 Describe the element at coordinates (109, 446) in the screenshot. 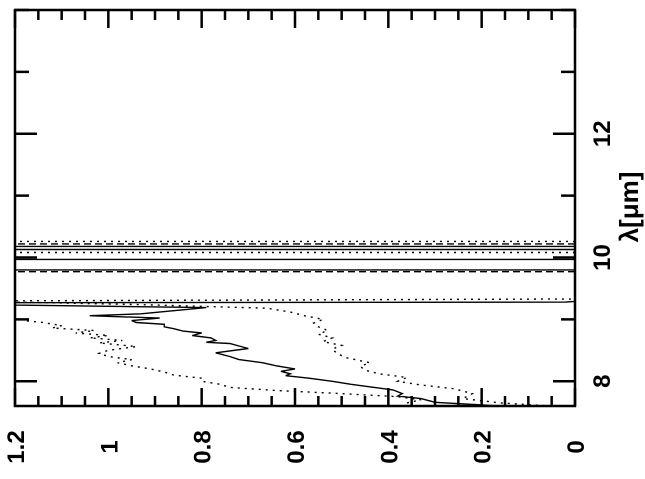

I see `y-tick-label: 1` at that location.